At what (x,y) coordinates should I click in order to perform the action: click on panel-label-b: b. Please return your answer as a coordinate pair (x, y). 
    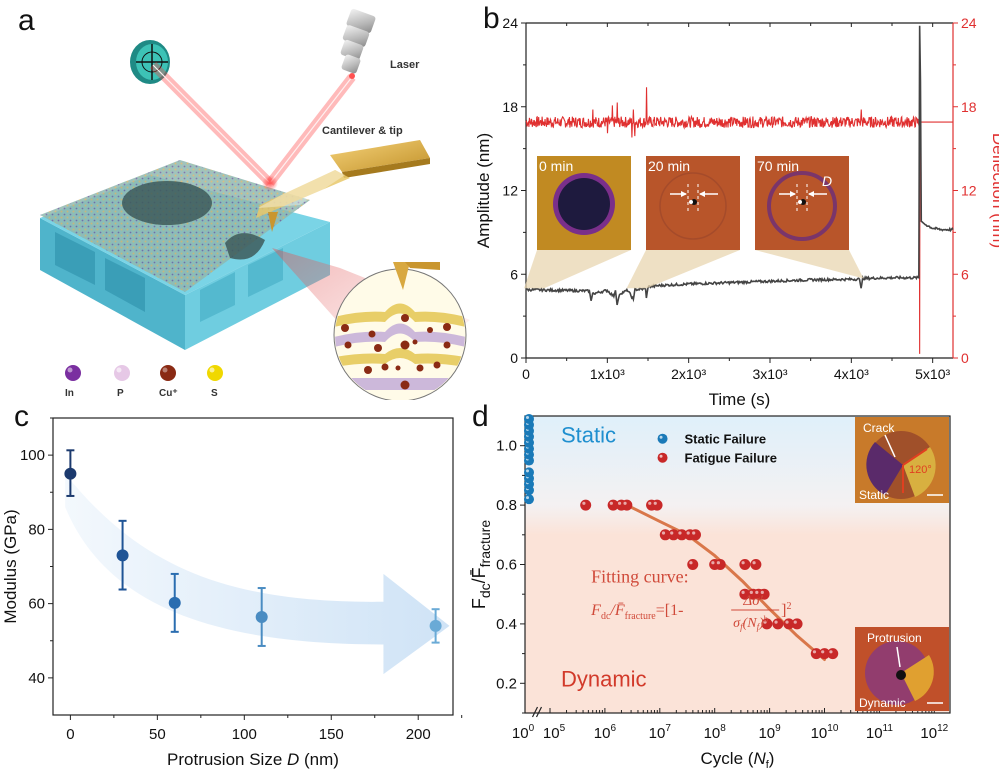
    Looking at the image, I should click on (491, 18).